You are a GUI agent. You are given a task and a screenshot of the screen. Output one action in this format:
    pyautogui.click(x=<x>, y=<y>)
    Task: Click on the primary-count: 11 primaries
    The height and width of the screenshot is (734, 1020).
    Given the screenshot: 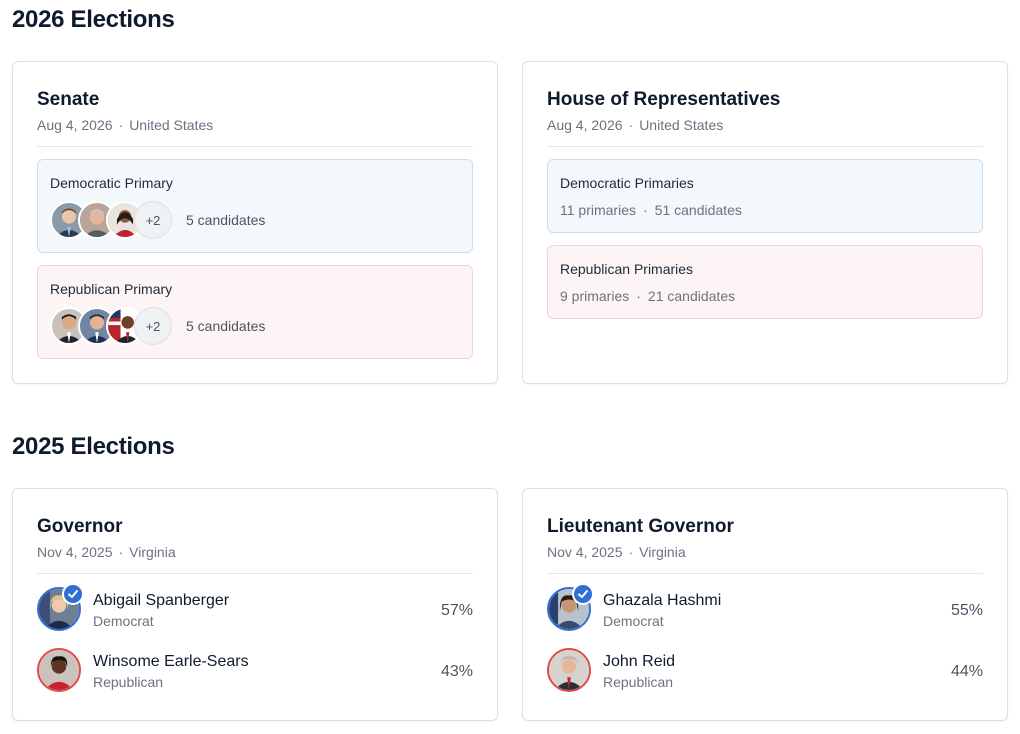 What is the action you would take?
    pyautogui.click(x=598, y=210)
    